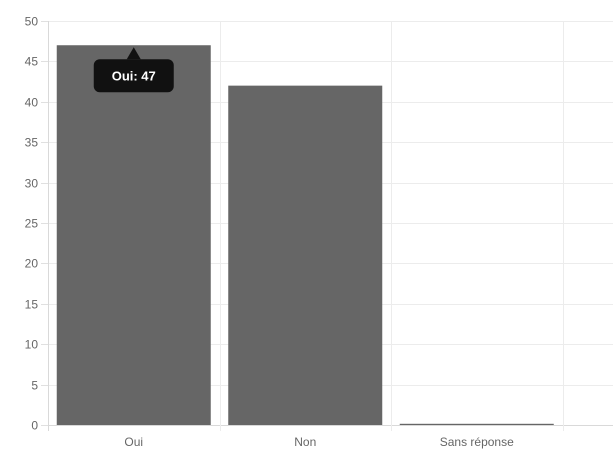  What do you see at coordinates (133, 442) in the screenshot?
I see `x-tick-label-0: Oui` at bounding box center [133, 442].